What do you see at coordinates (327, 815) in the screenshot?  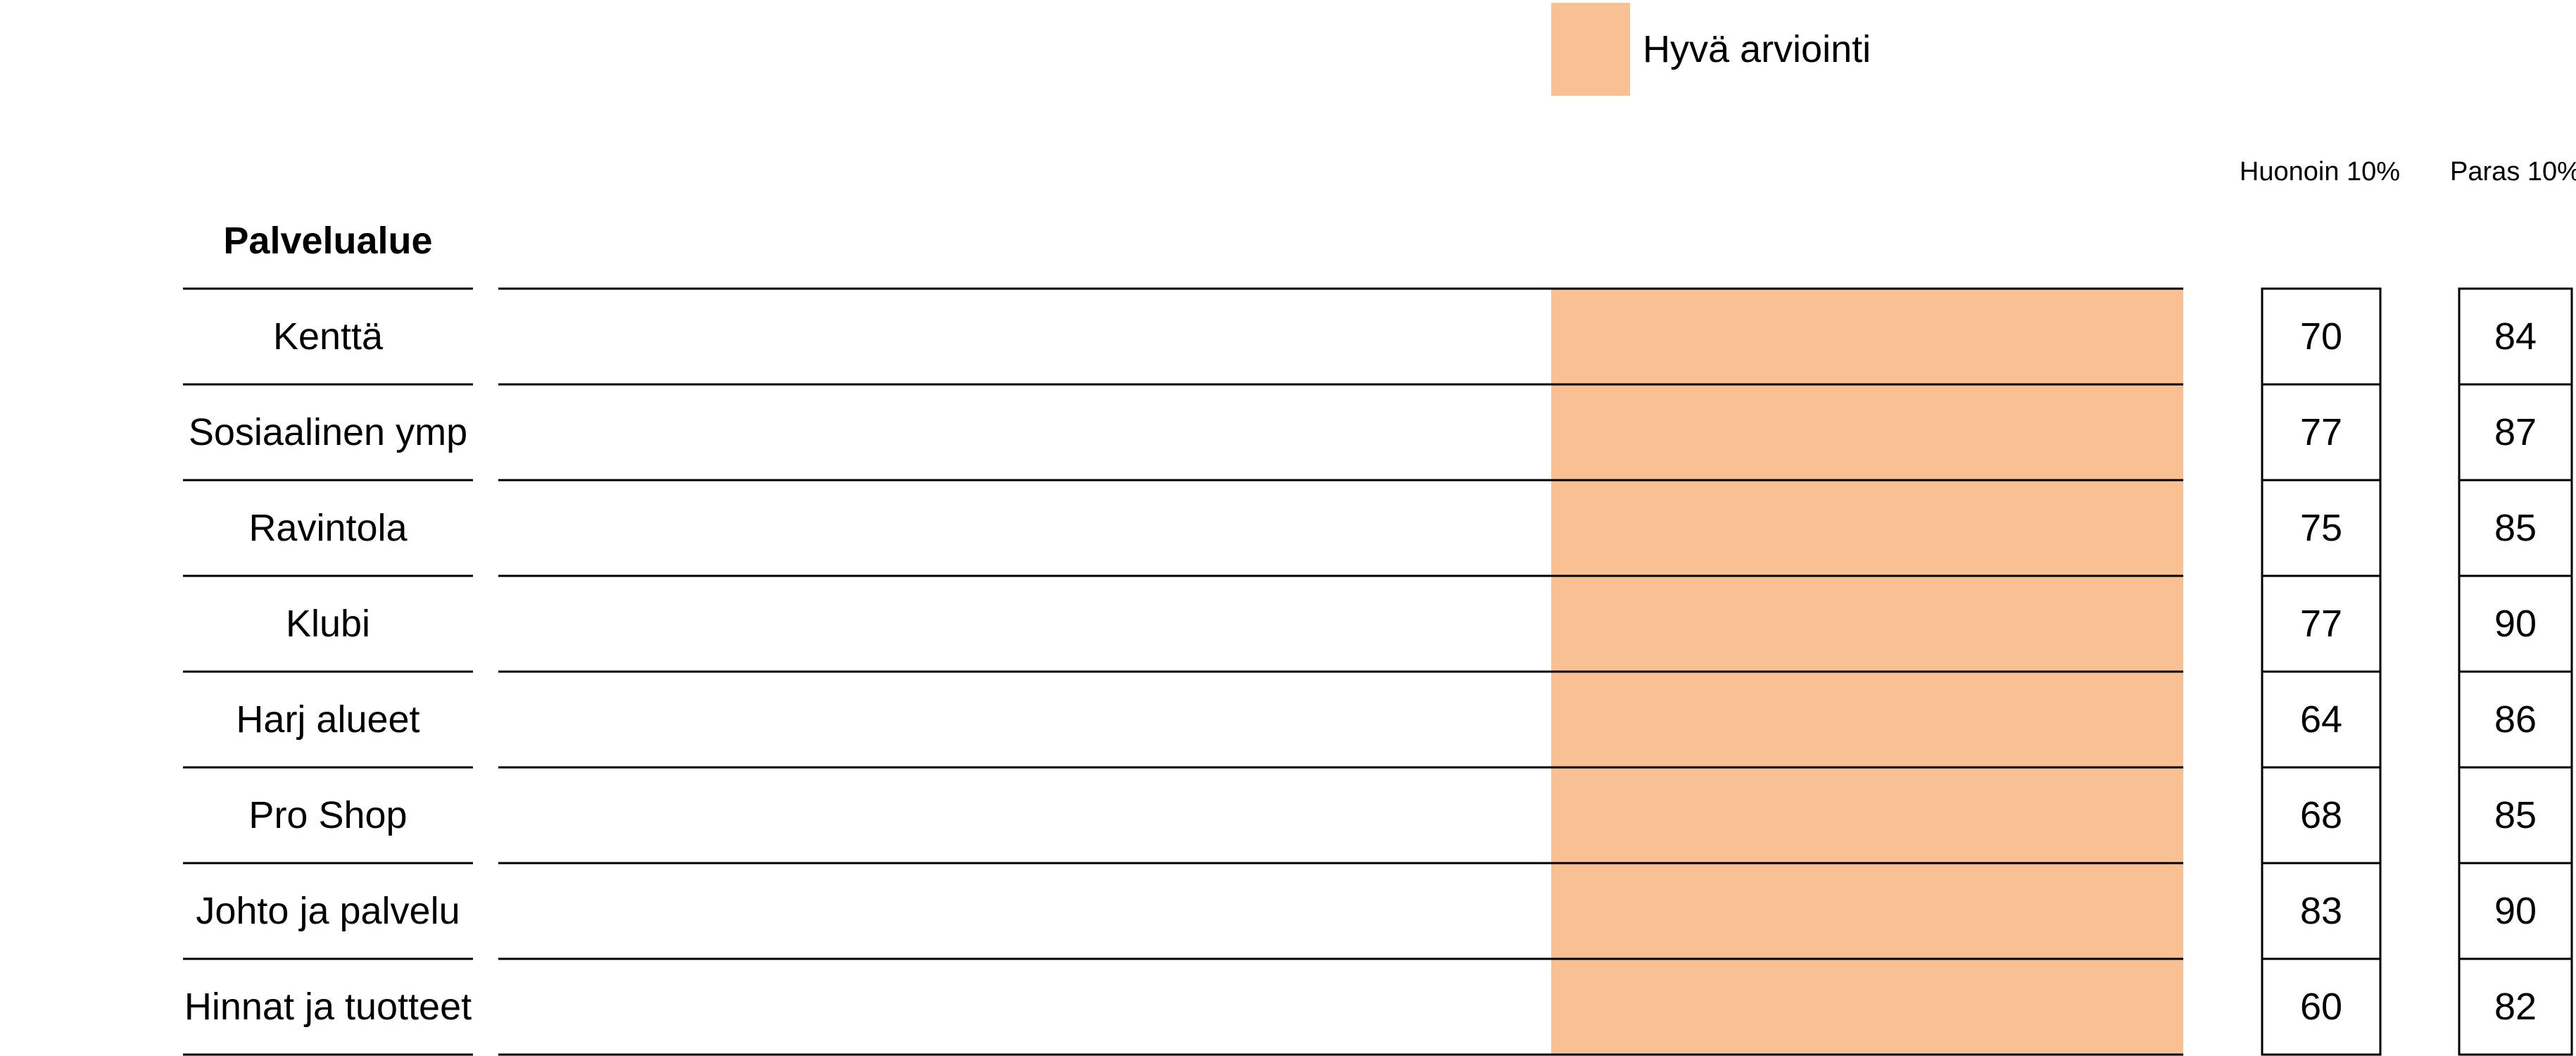 I see `category-label: Pro Shop` at bounding box center [327, 815].